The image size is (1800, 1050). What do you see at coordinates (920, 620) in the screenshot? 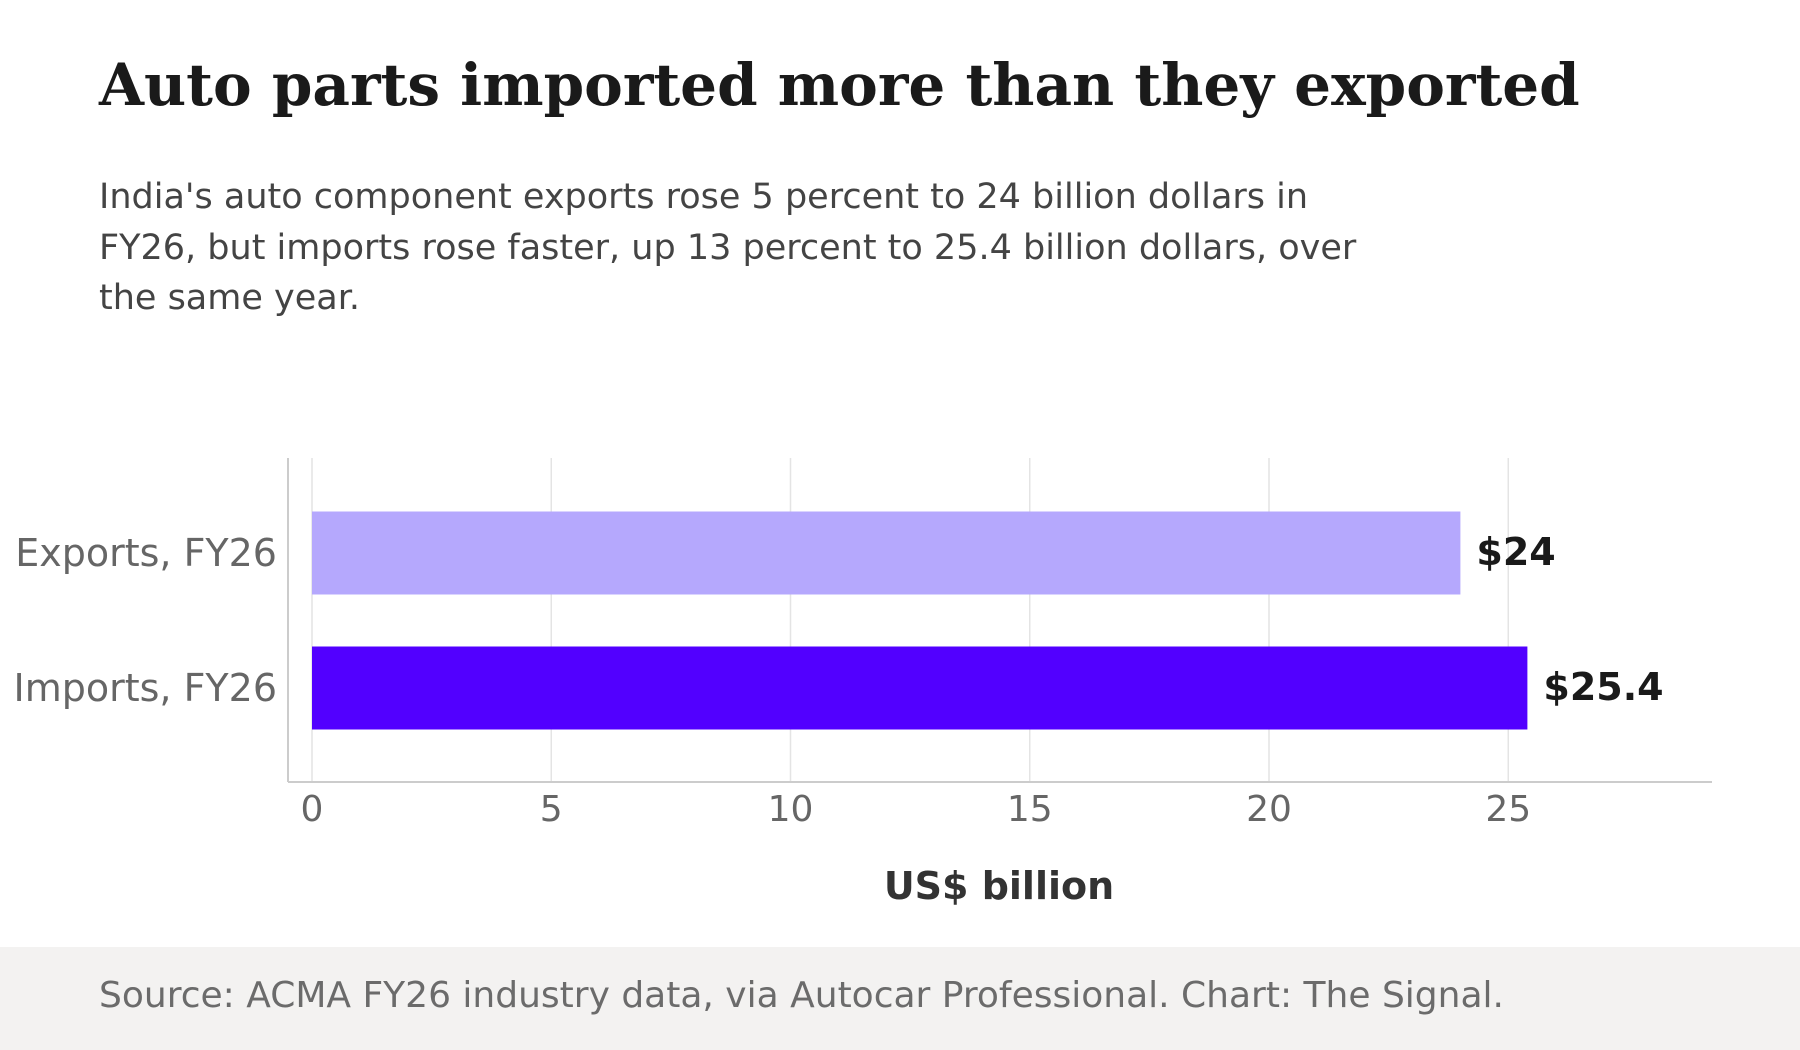
I see `bars` at bounding box center [920, 620].